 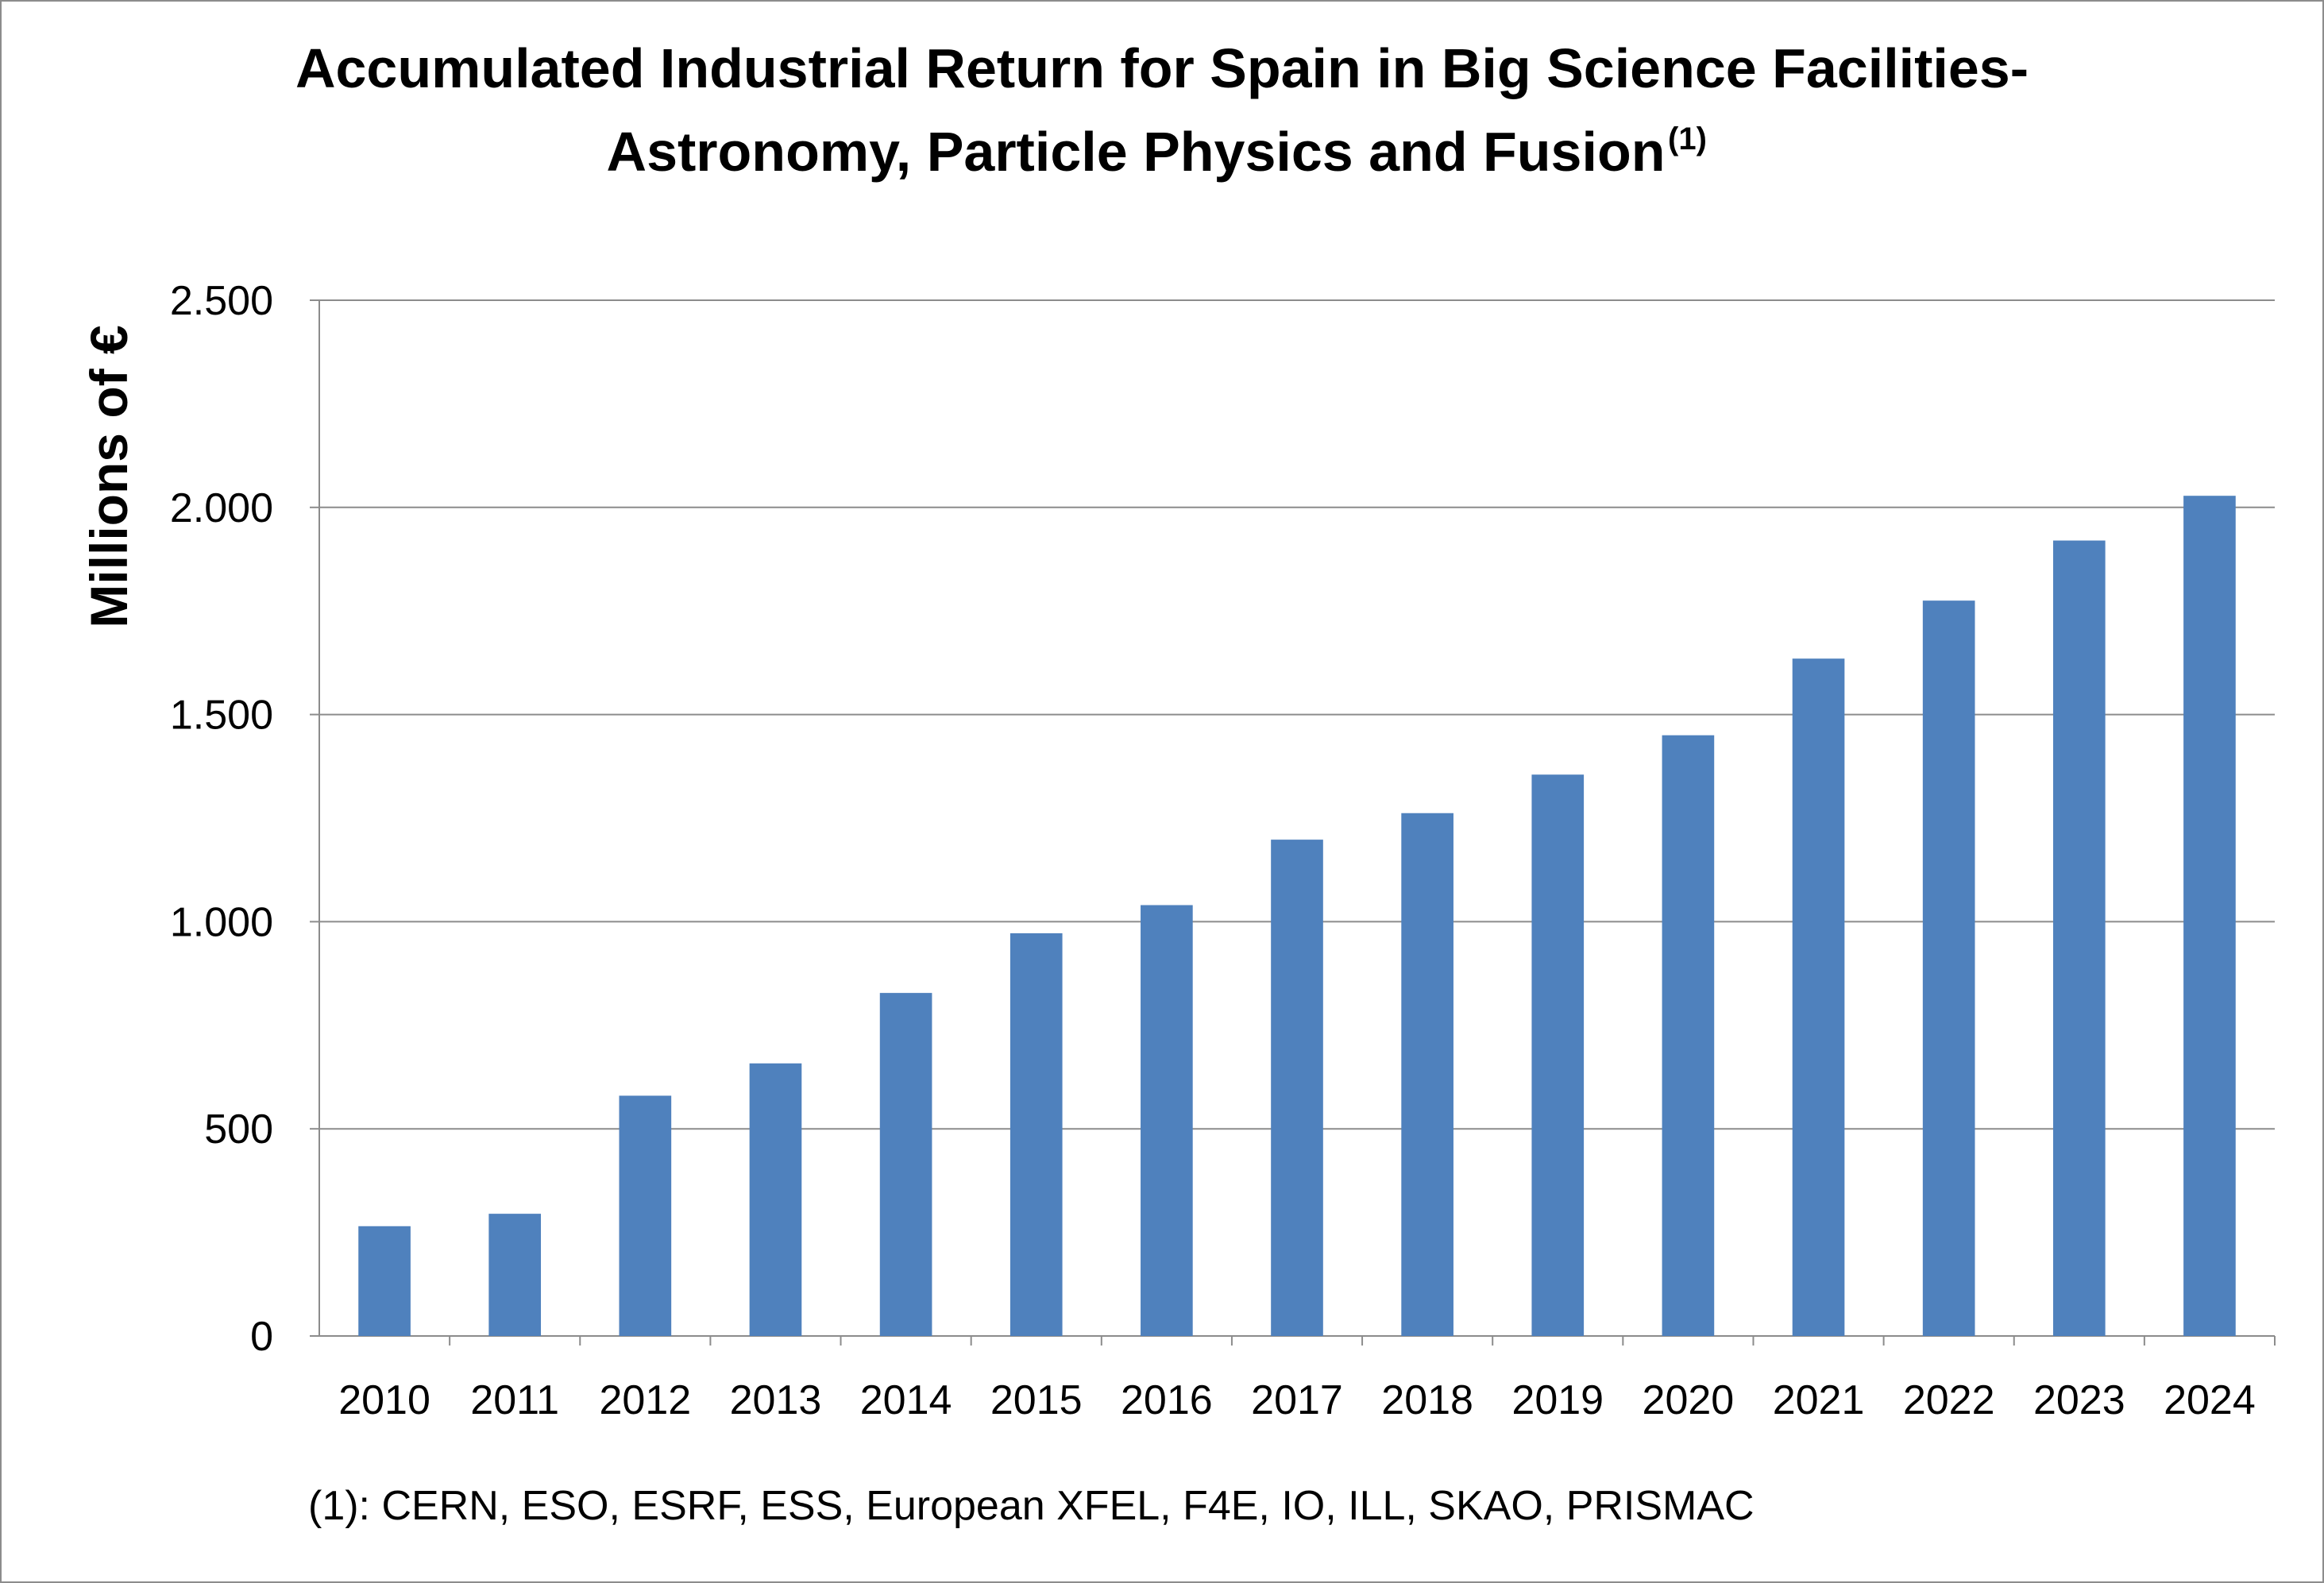 I want to click on bar-2013, so click(x=775, y=1200).